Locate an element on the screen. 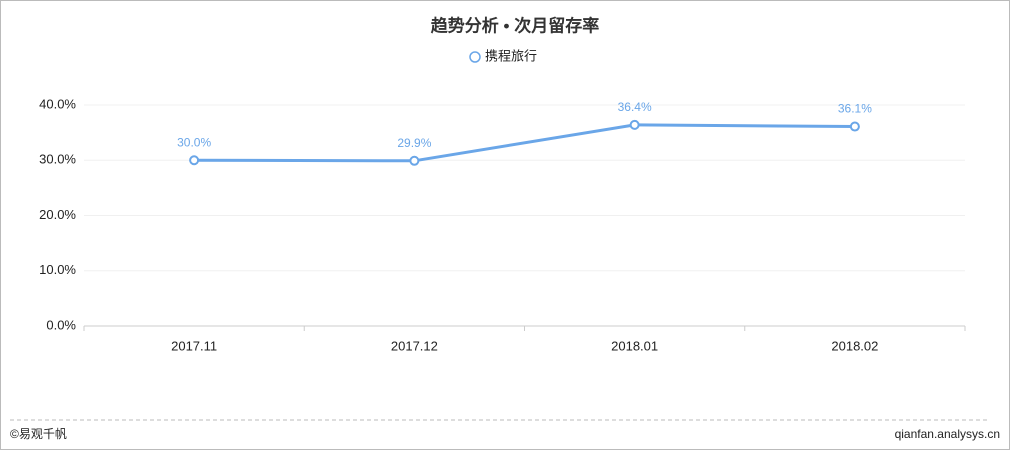  data-label: 36.1% is located at coordinates (855, 109).